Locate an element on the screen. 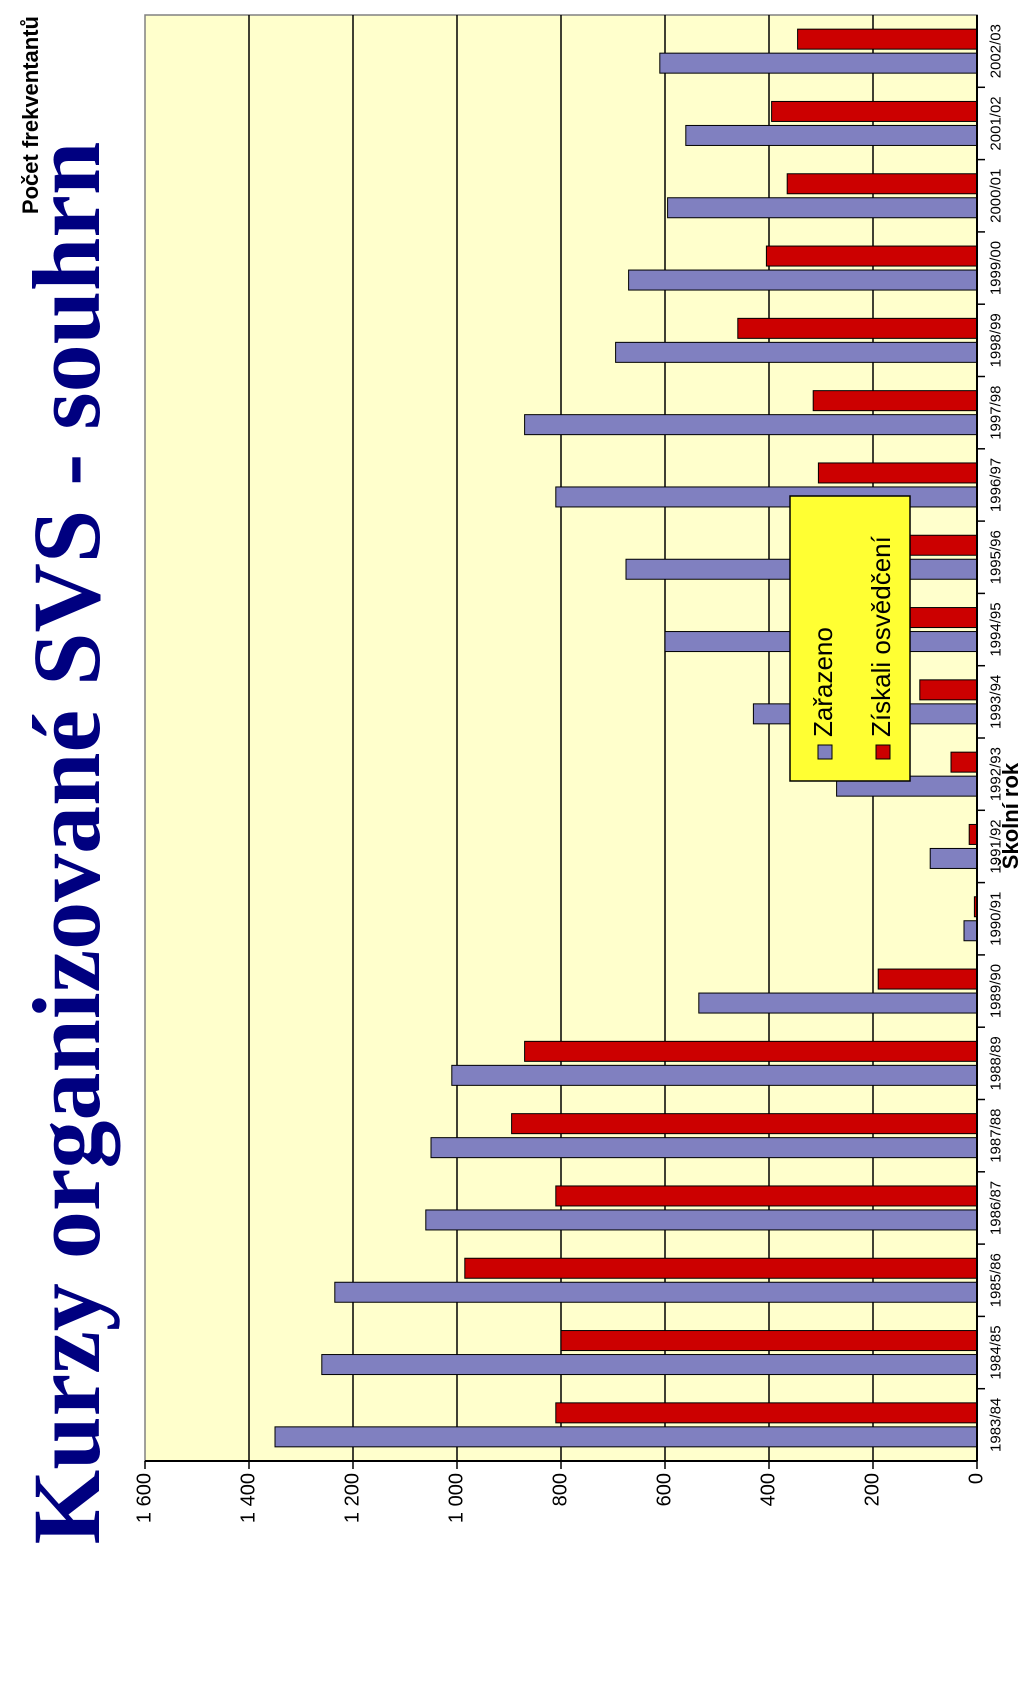  x-tick-label: 2000/01 is located at coordinates (995, 196).